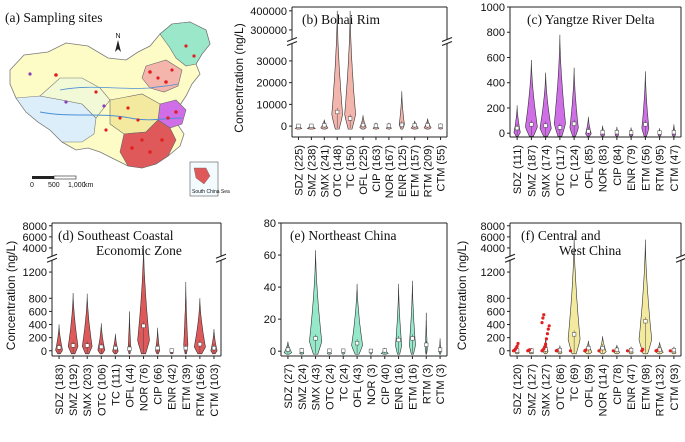  What do you see at coordinates (575, 382) in the screenshot?
I see `x-category-label: TC (69)` at bounding box center [575, 382].